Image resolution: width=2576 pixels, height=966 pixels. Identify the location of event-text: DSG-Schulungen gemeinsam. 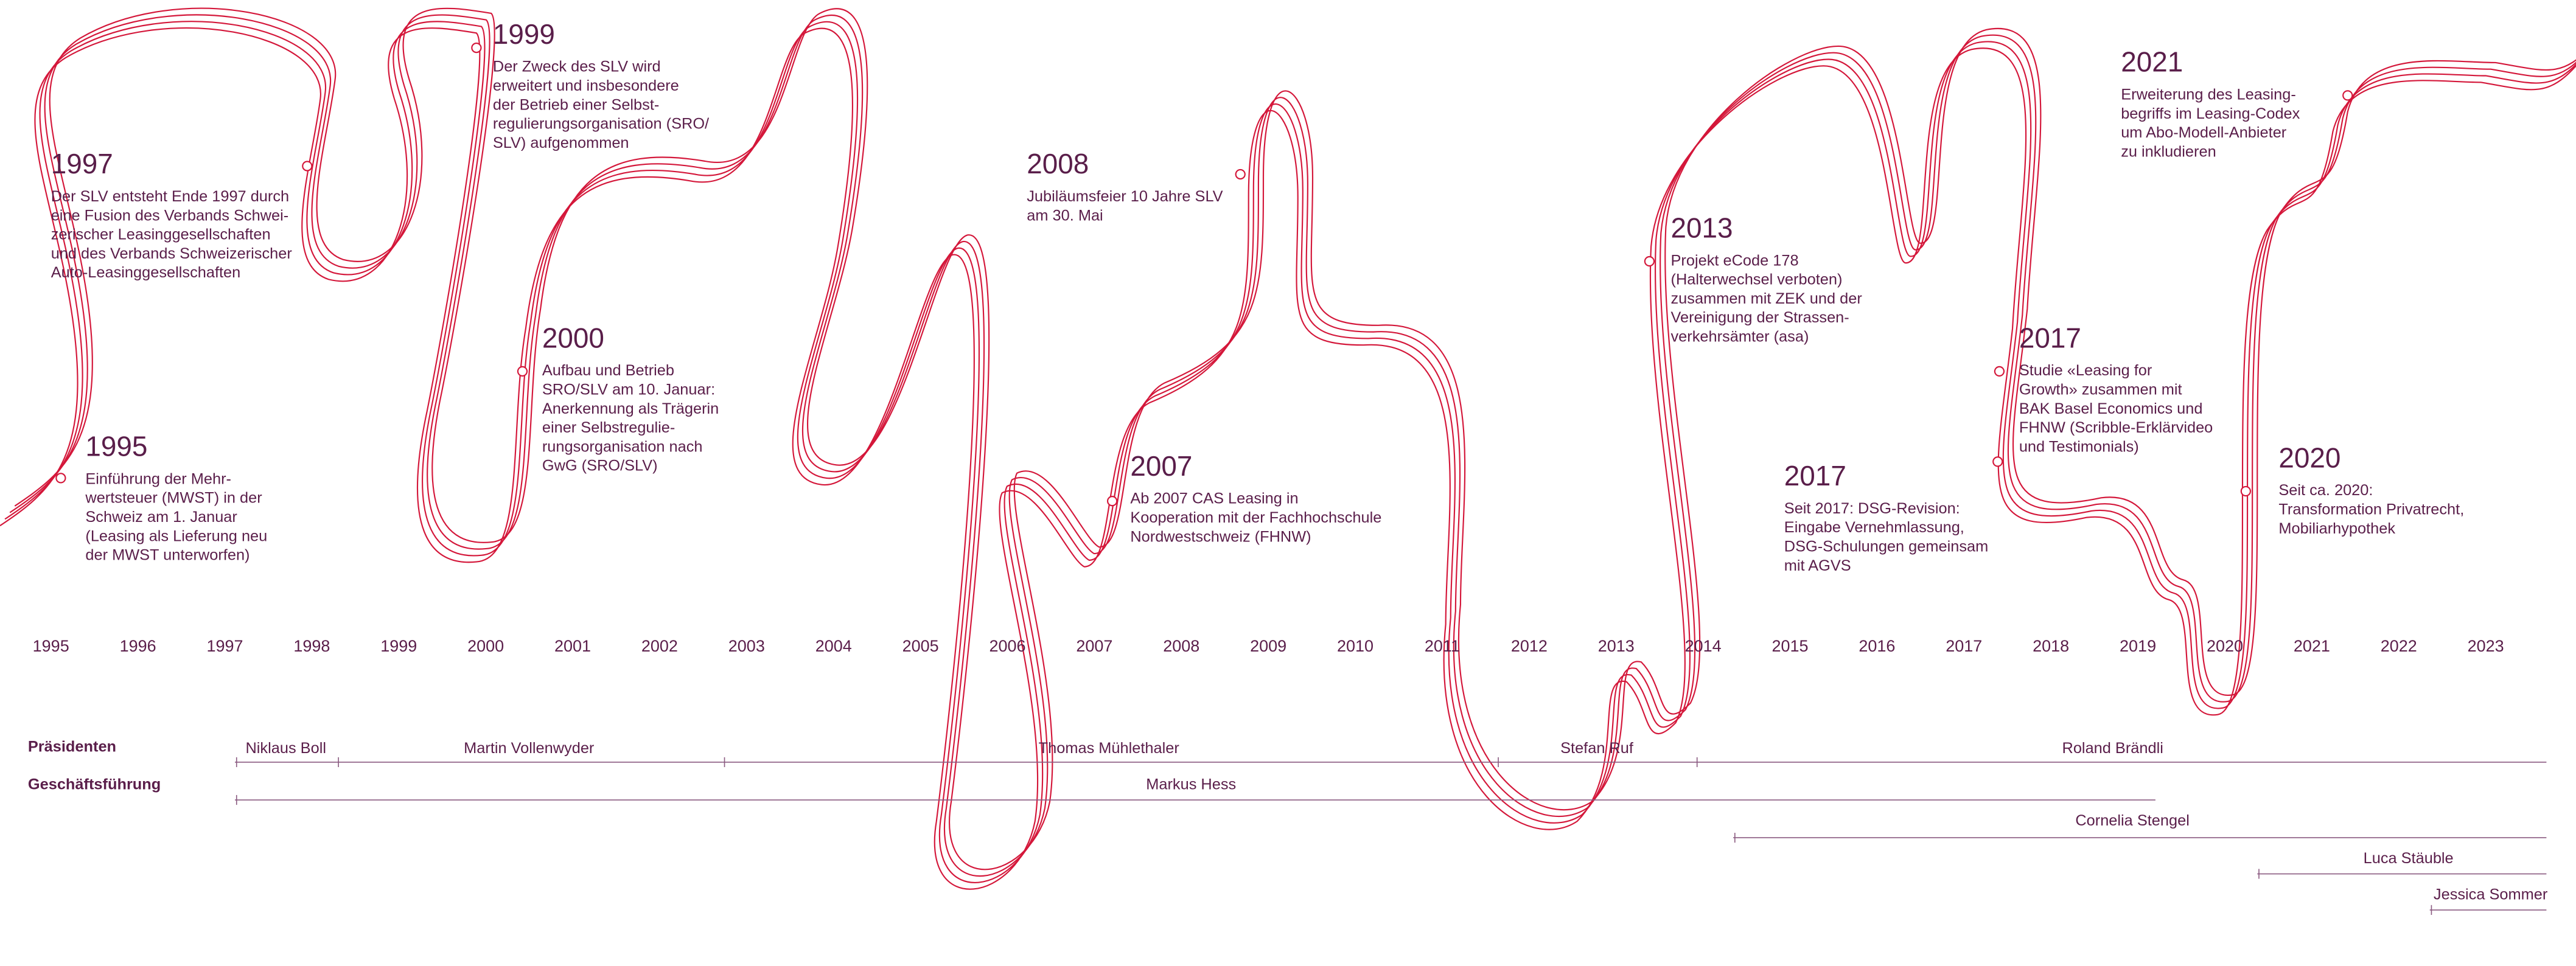
(1886, 546).